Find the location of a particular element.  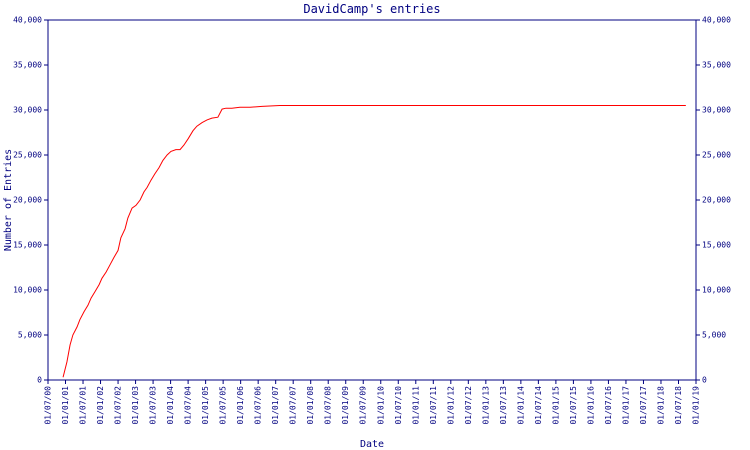

x-tick-label: 01/01/04 is located at coordinates (170, 405).